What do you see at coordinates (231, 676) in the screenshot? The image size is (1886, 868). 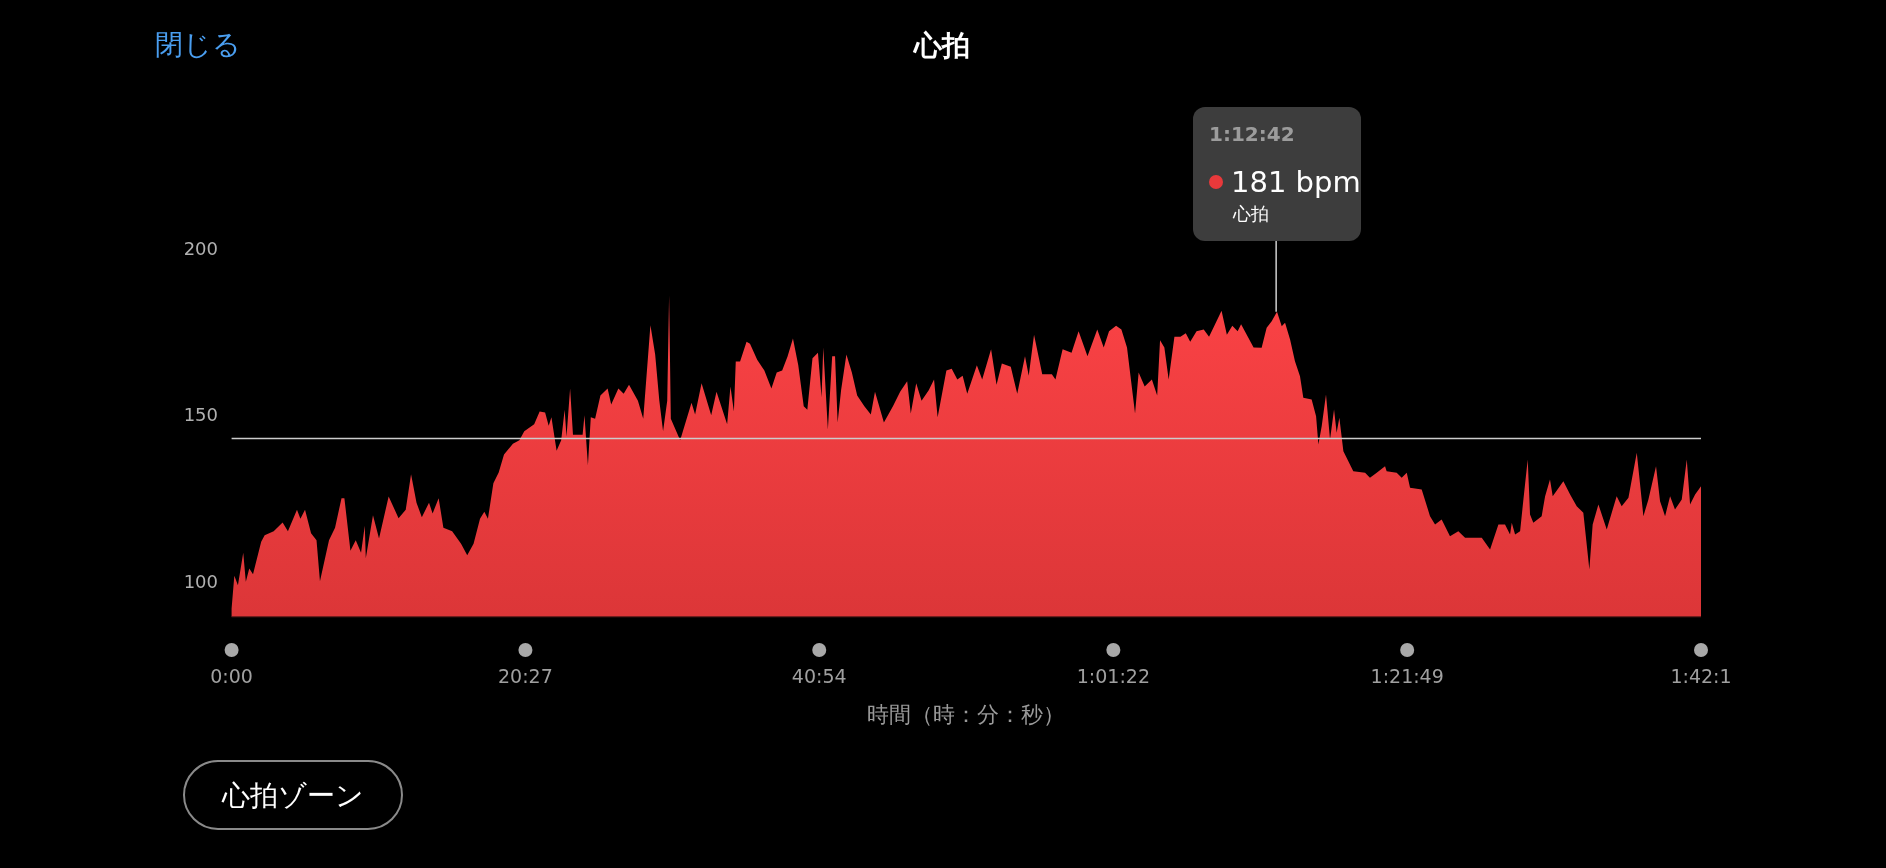 I see `x-tick-label: 0:00` at bounding box center [231, 676].